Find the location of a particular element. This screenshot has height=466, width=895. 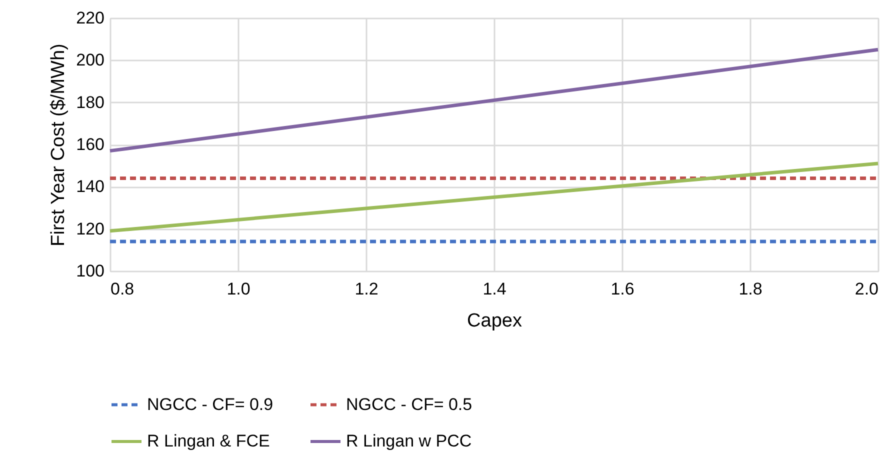

x-tick-label: 1.2 is located at coordinates (366, 289).